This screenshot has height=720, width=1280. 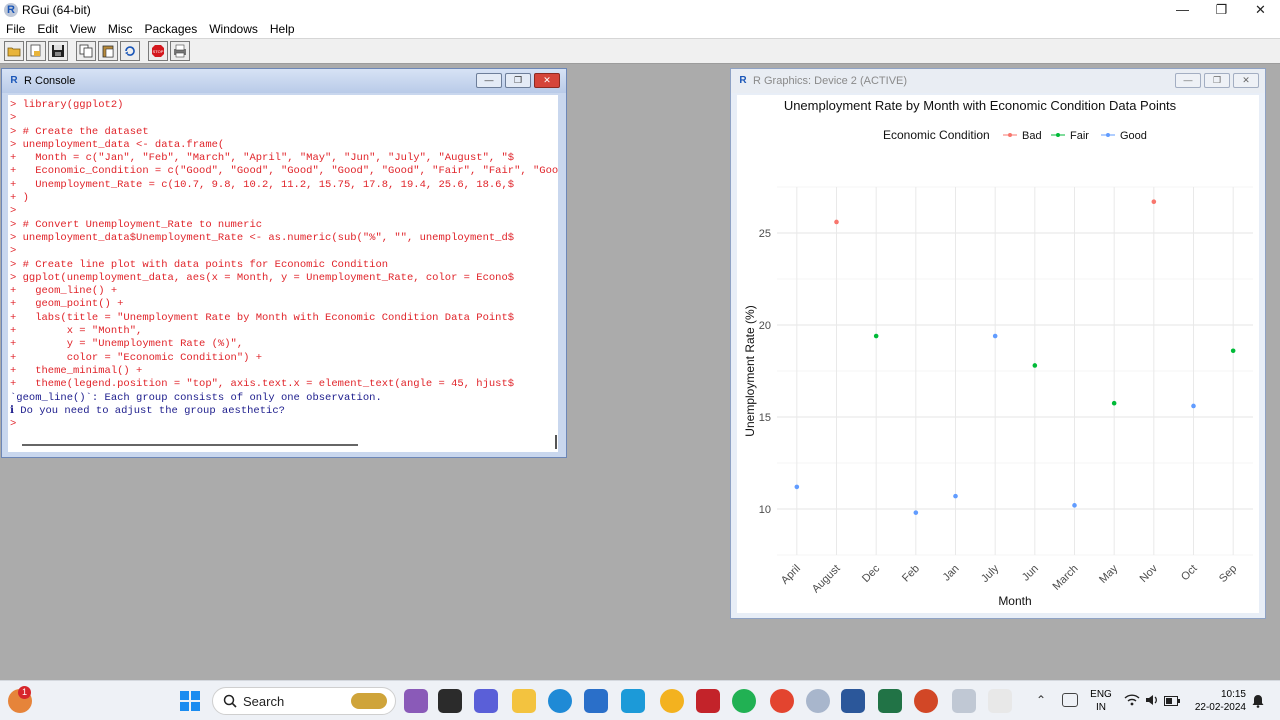 I want to click on horizontal-scrollbar, so click(x=190, y=445).